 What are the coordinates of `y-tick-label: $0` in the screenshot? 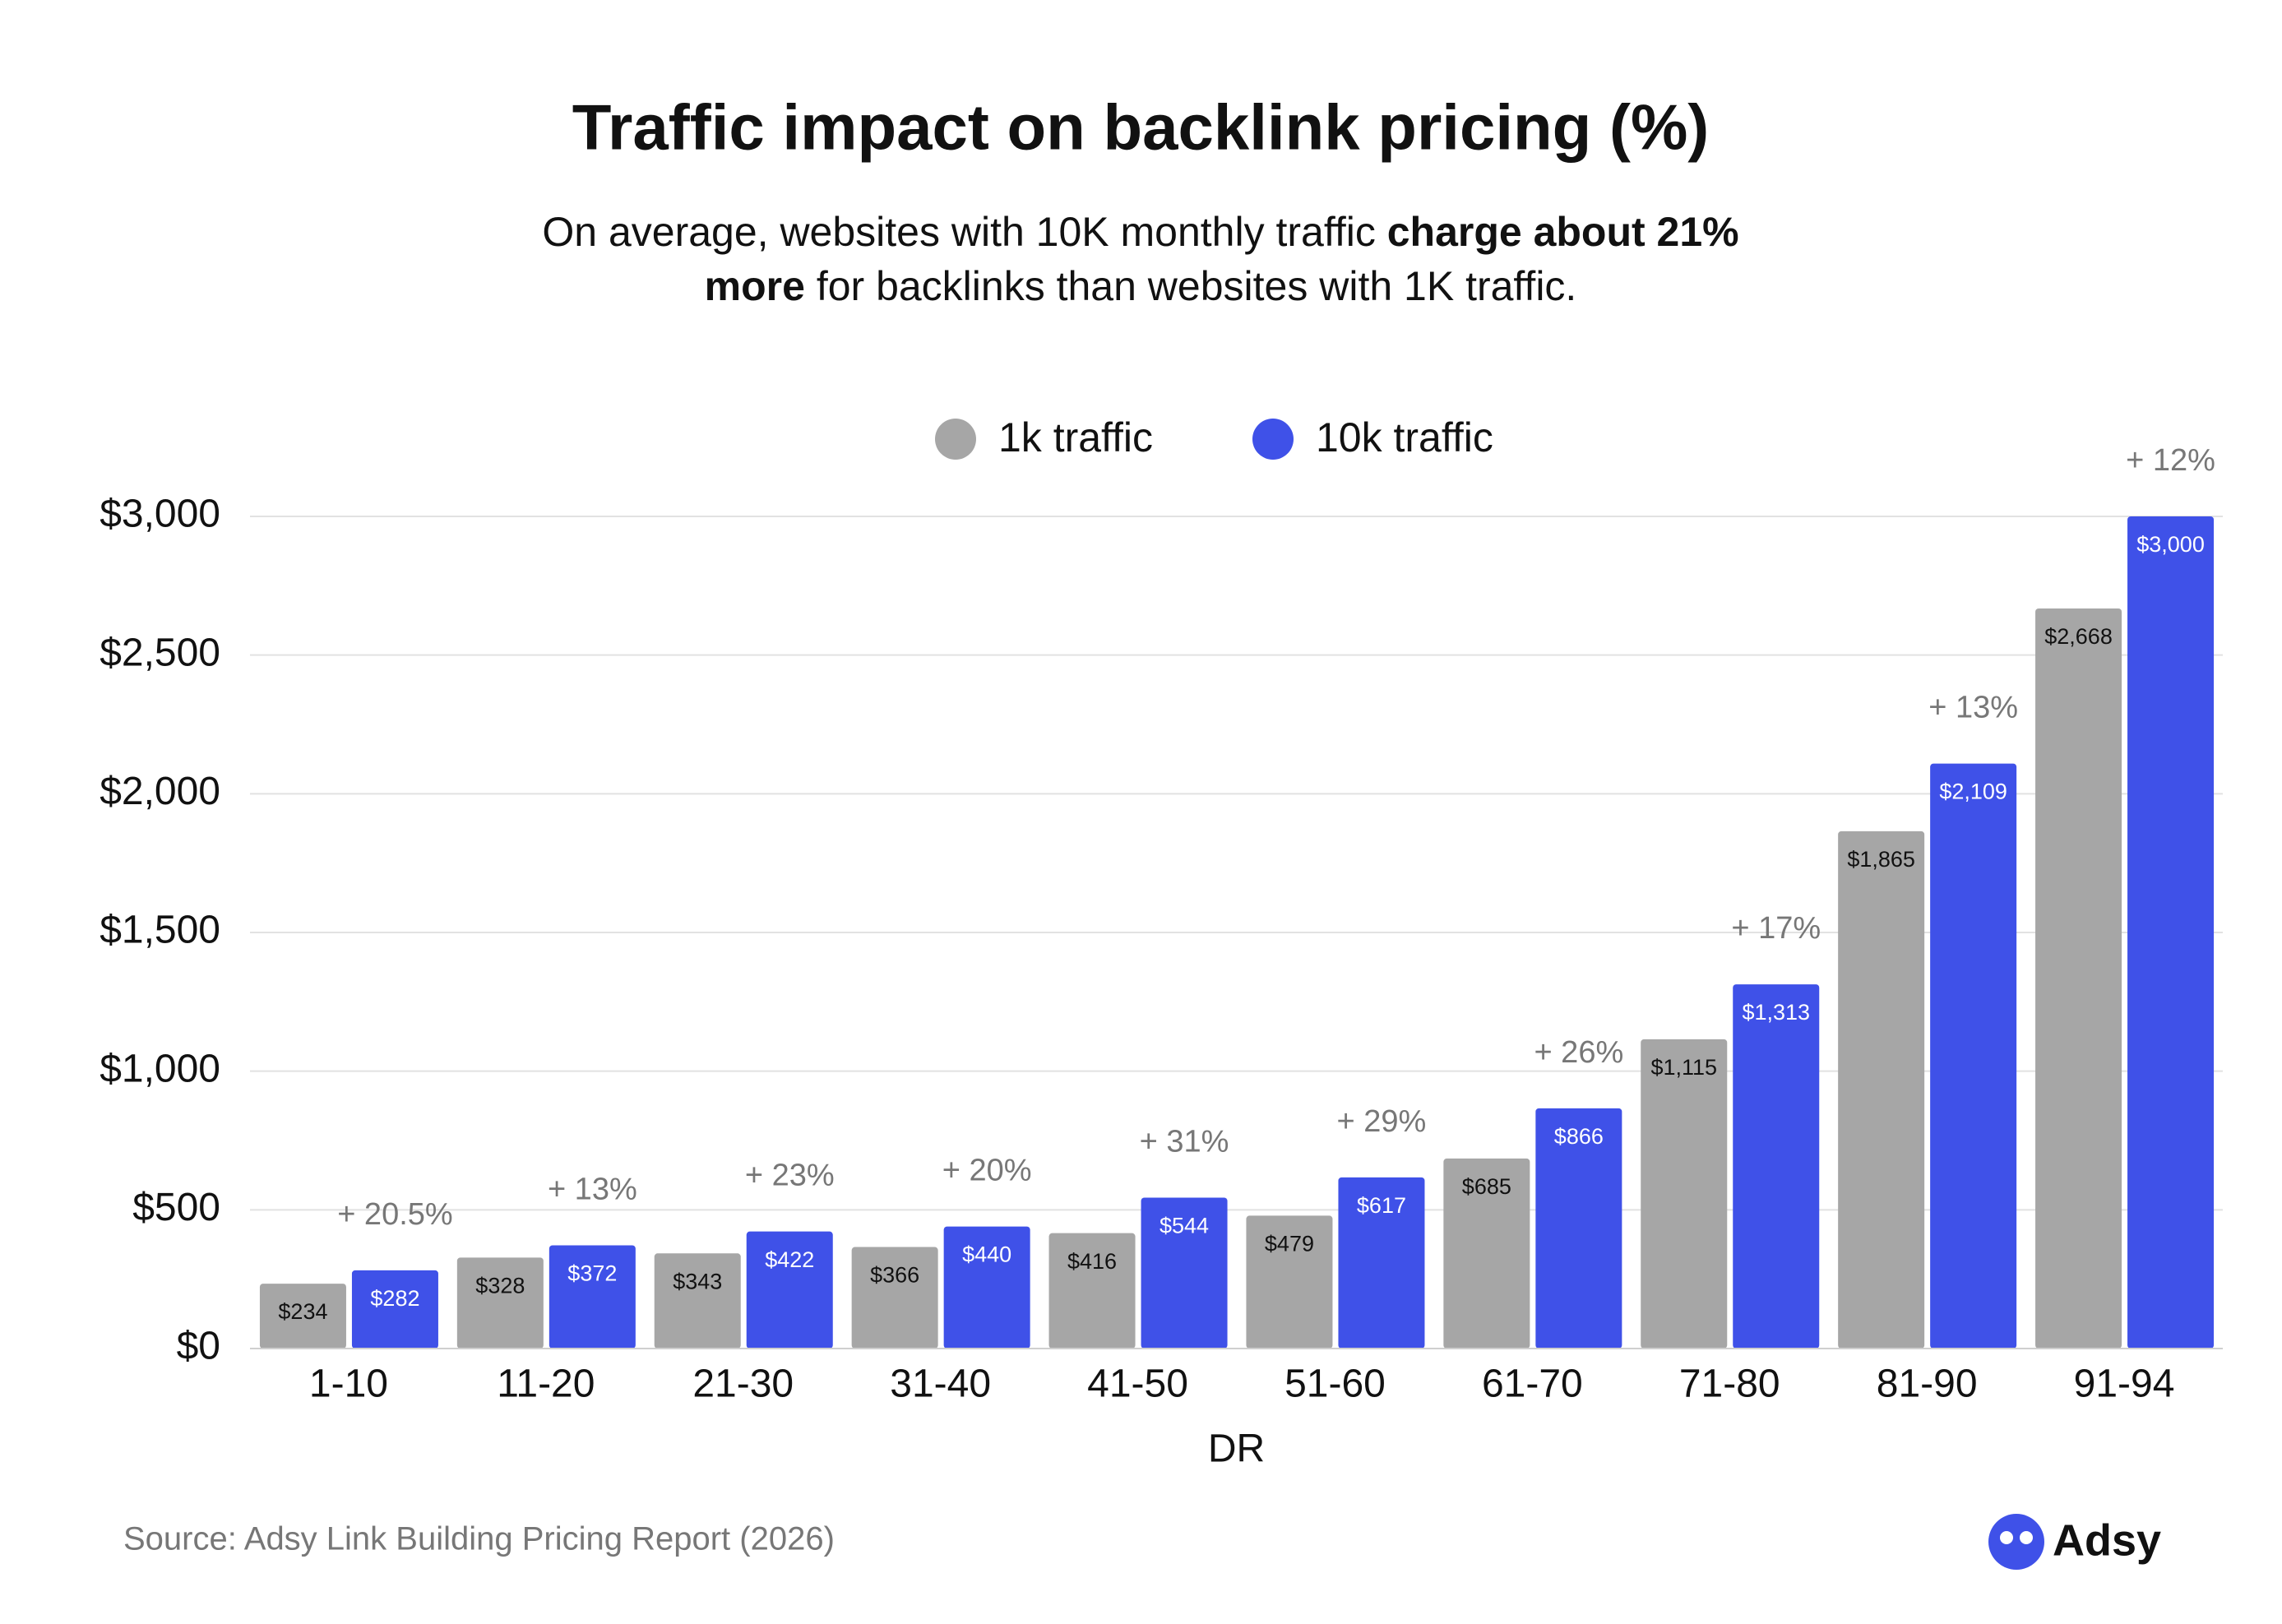 It's located at (198, 1346).